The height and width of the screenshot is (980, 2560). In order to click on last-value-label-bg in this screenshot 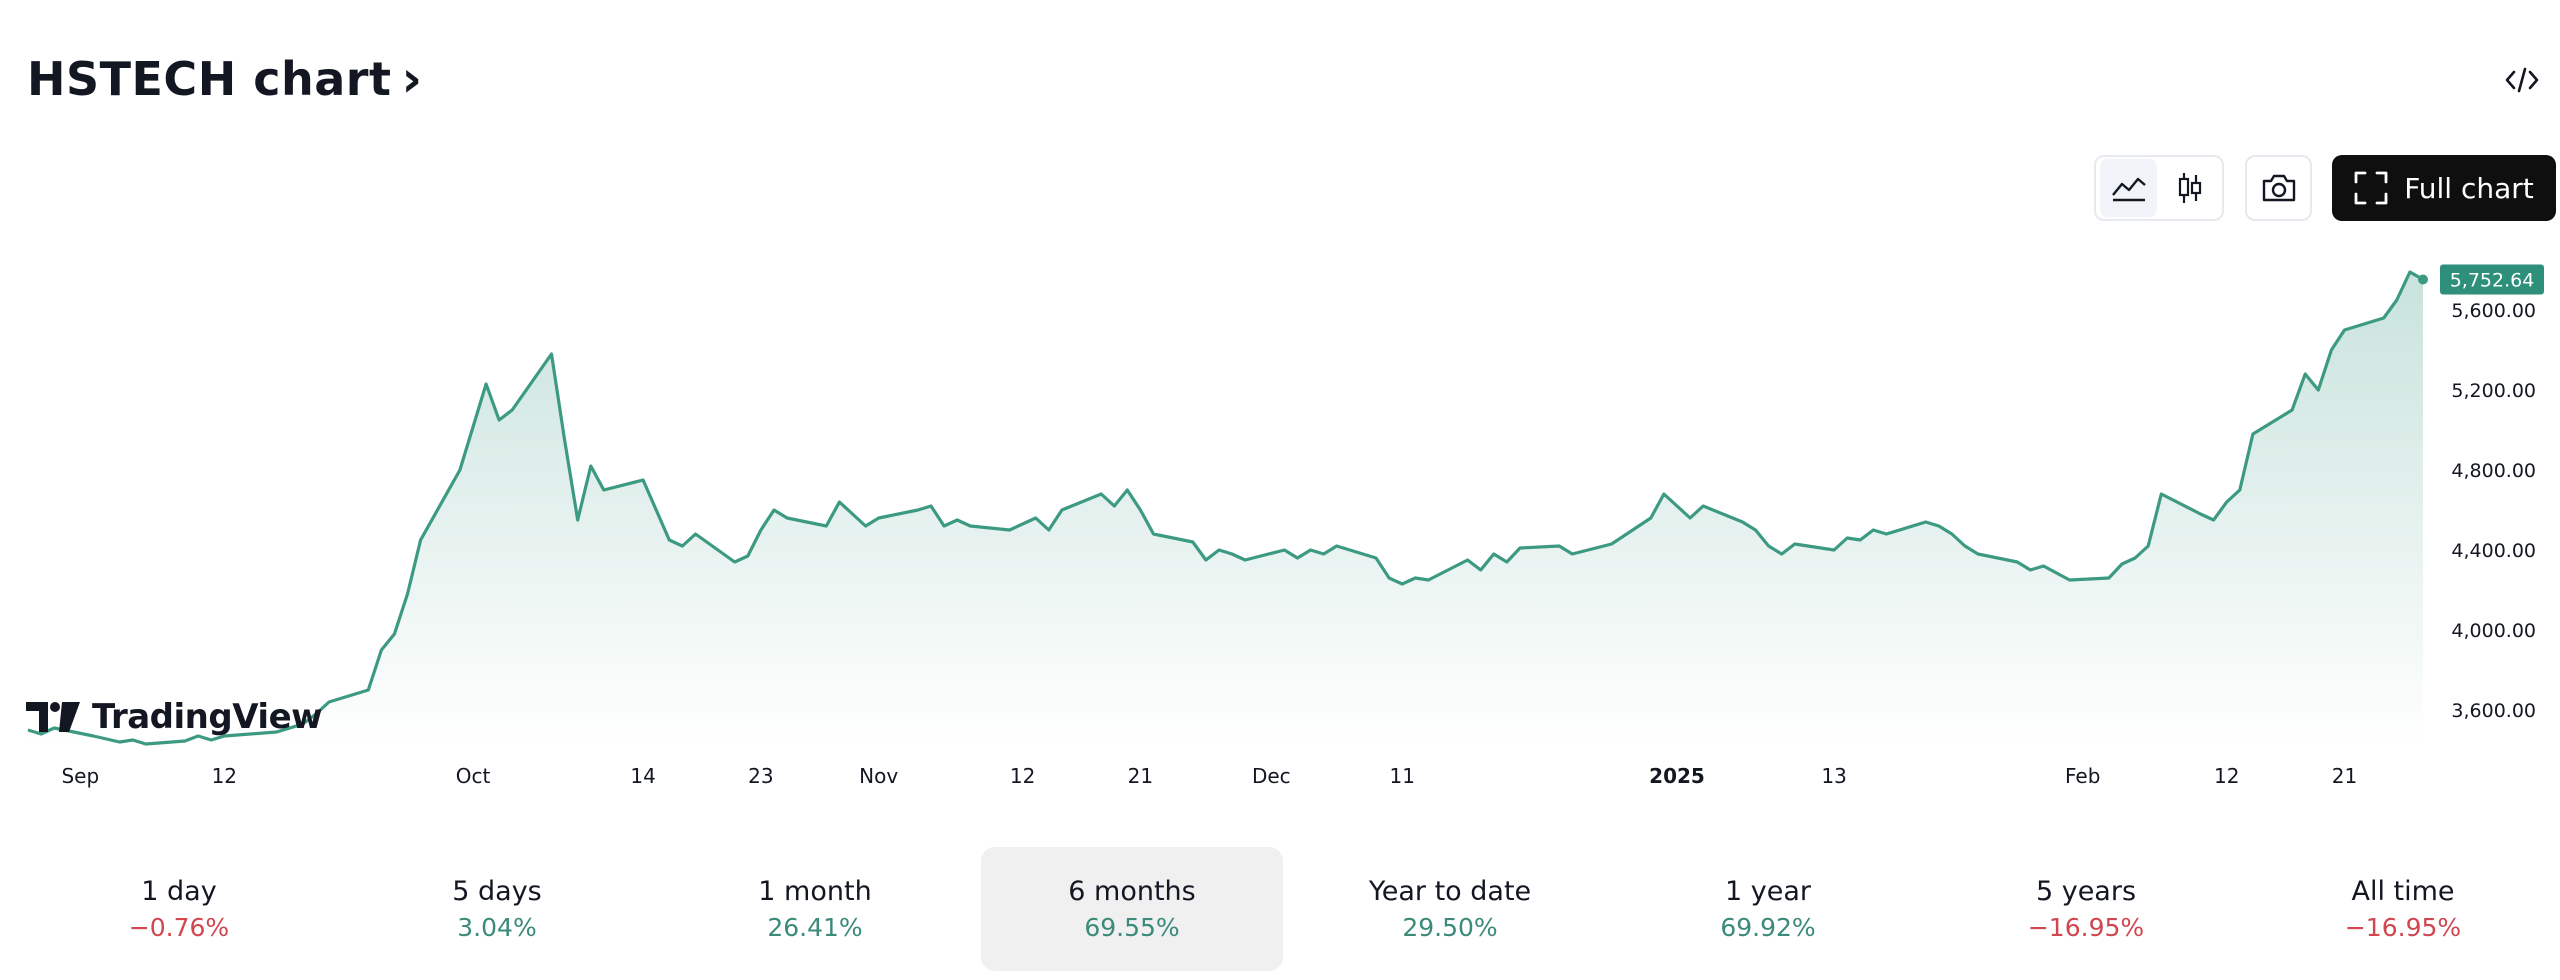, I will do `click(2492, 279)`.